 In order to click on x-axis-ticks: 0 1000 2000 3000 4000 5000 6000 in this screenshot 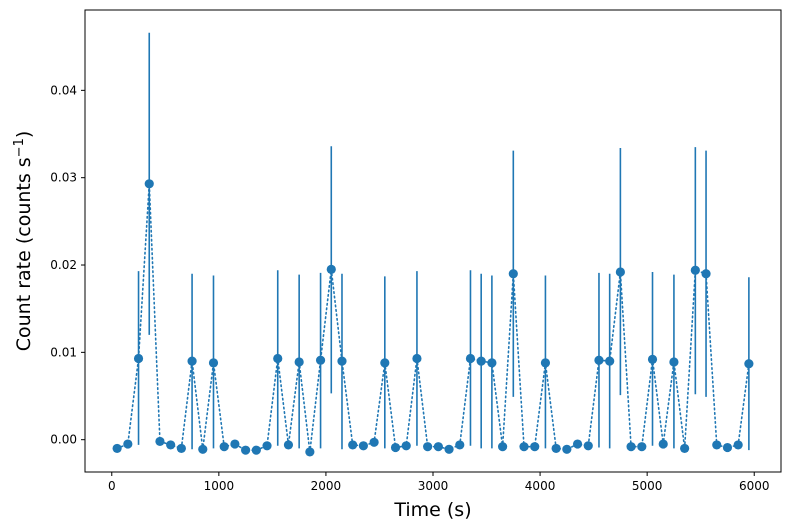, I will do `click(439, 482)`.